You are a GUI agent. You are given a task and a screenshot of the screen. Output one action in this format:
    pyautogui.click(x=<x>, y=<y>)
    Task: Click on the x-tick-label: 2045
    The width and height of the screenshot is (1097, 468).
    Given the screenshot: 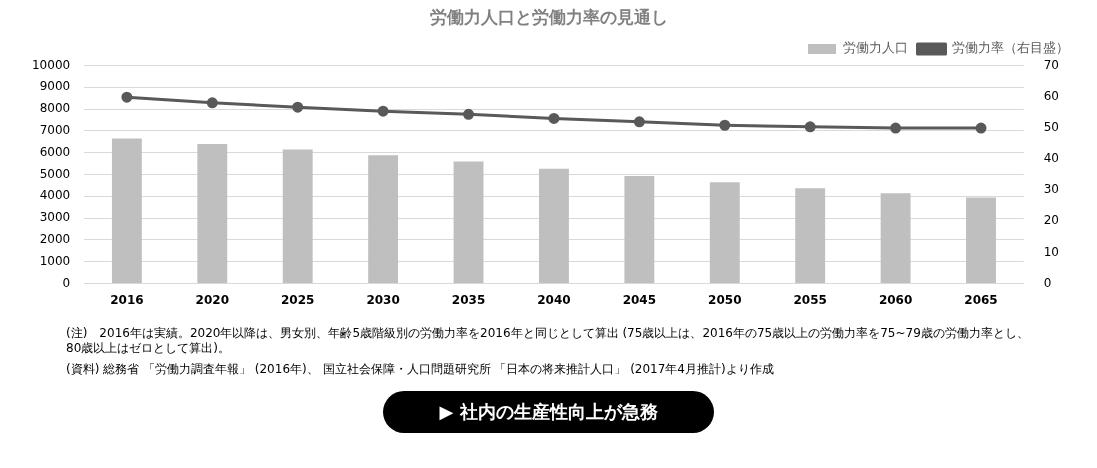 What is the action you would take?
    pyautogui.click(x=639, y=299)
    